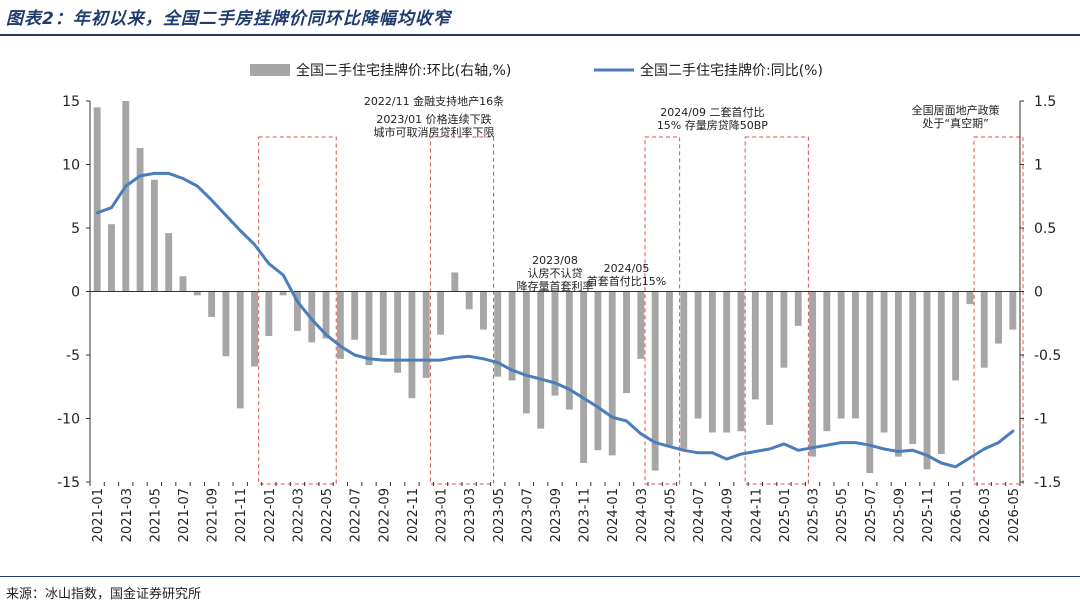 The width and height of the screenshot is (1080, 604). I want to click on y-tick-label-left: 5, so click(75, 229).